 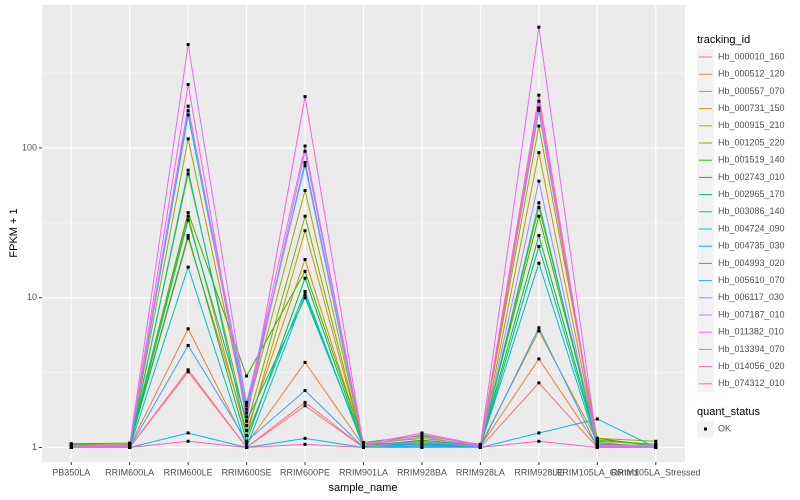 What do you see at coordinates (751, 194) in the screenshot?
I see `legend-label: Hb_002965_170` at bounding box center [751, 194].